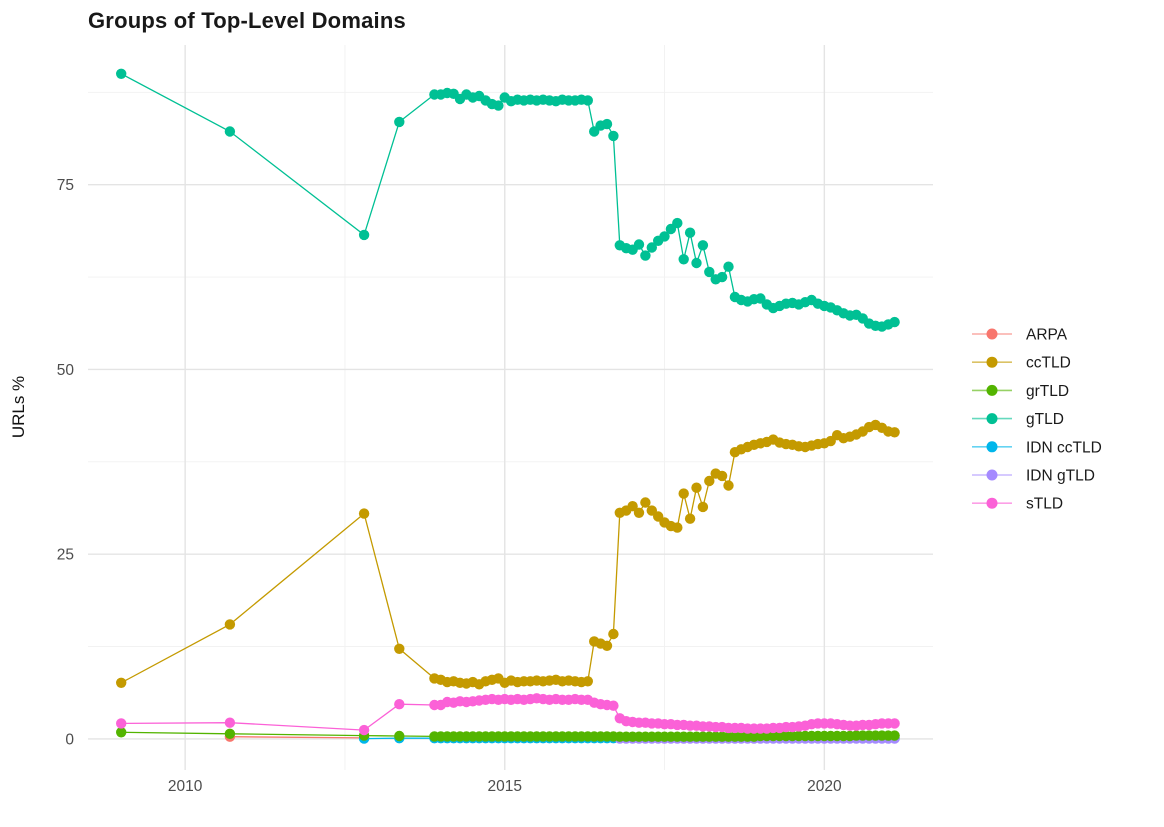 Image resolution: width=1164 pixels, height=827 pixels. Describe the element at coordinates (1044, 504) in the screenshot. I see `legend-label: sTLD` at that location.